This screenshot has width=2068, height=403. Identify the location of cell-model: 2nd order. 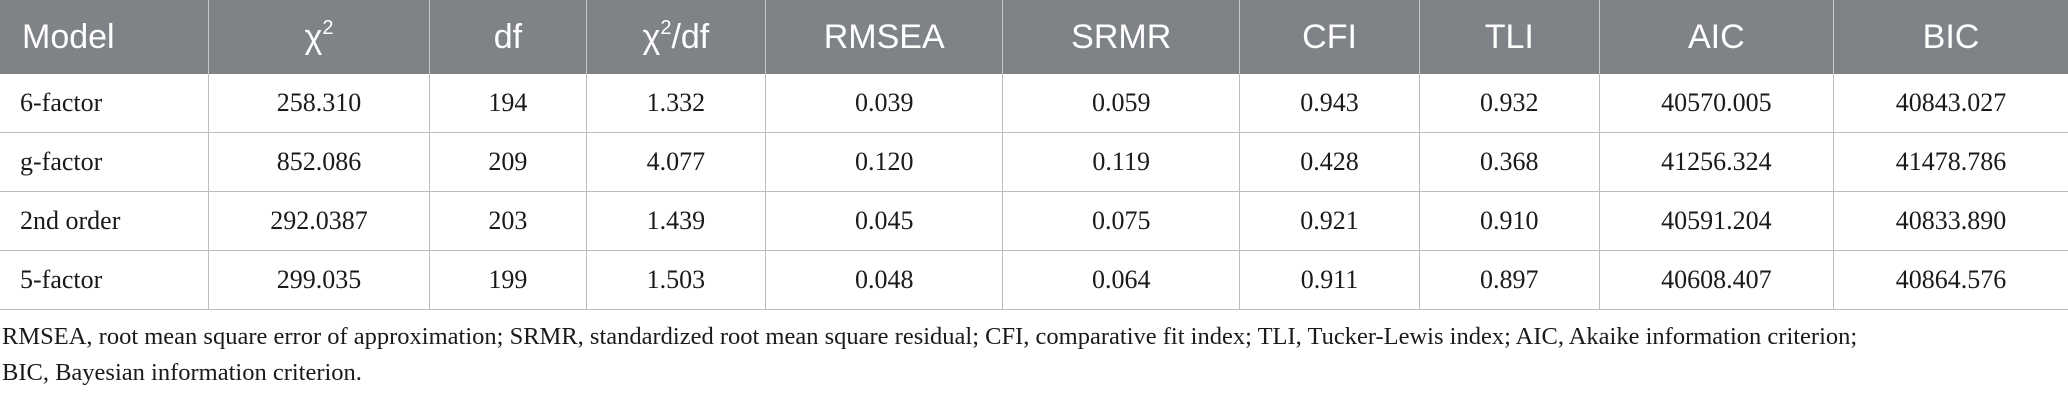
(104, 221).